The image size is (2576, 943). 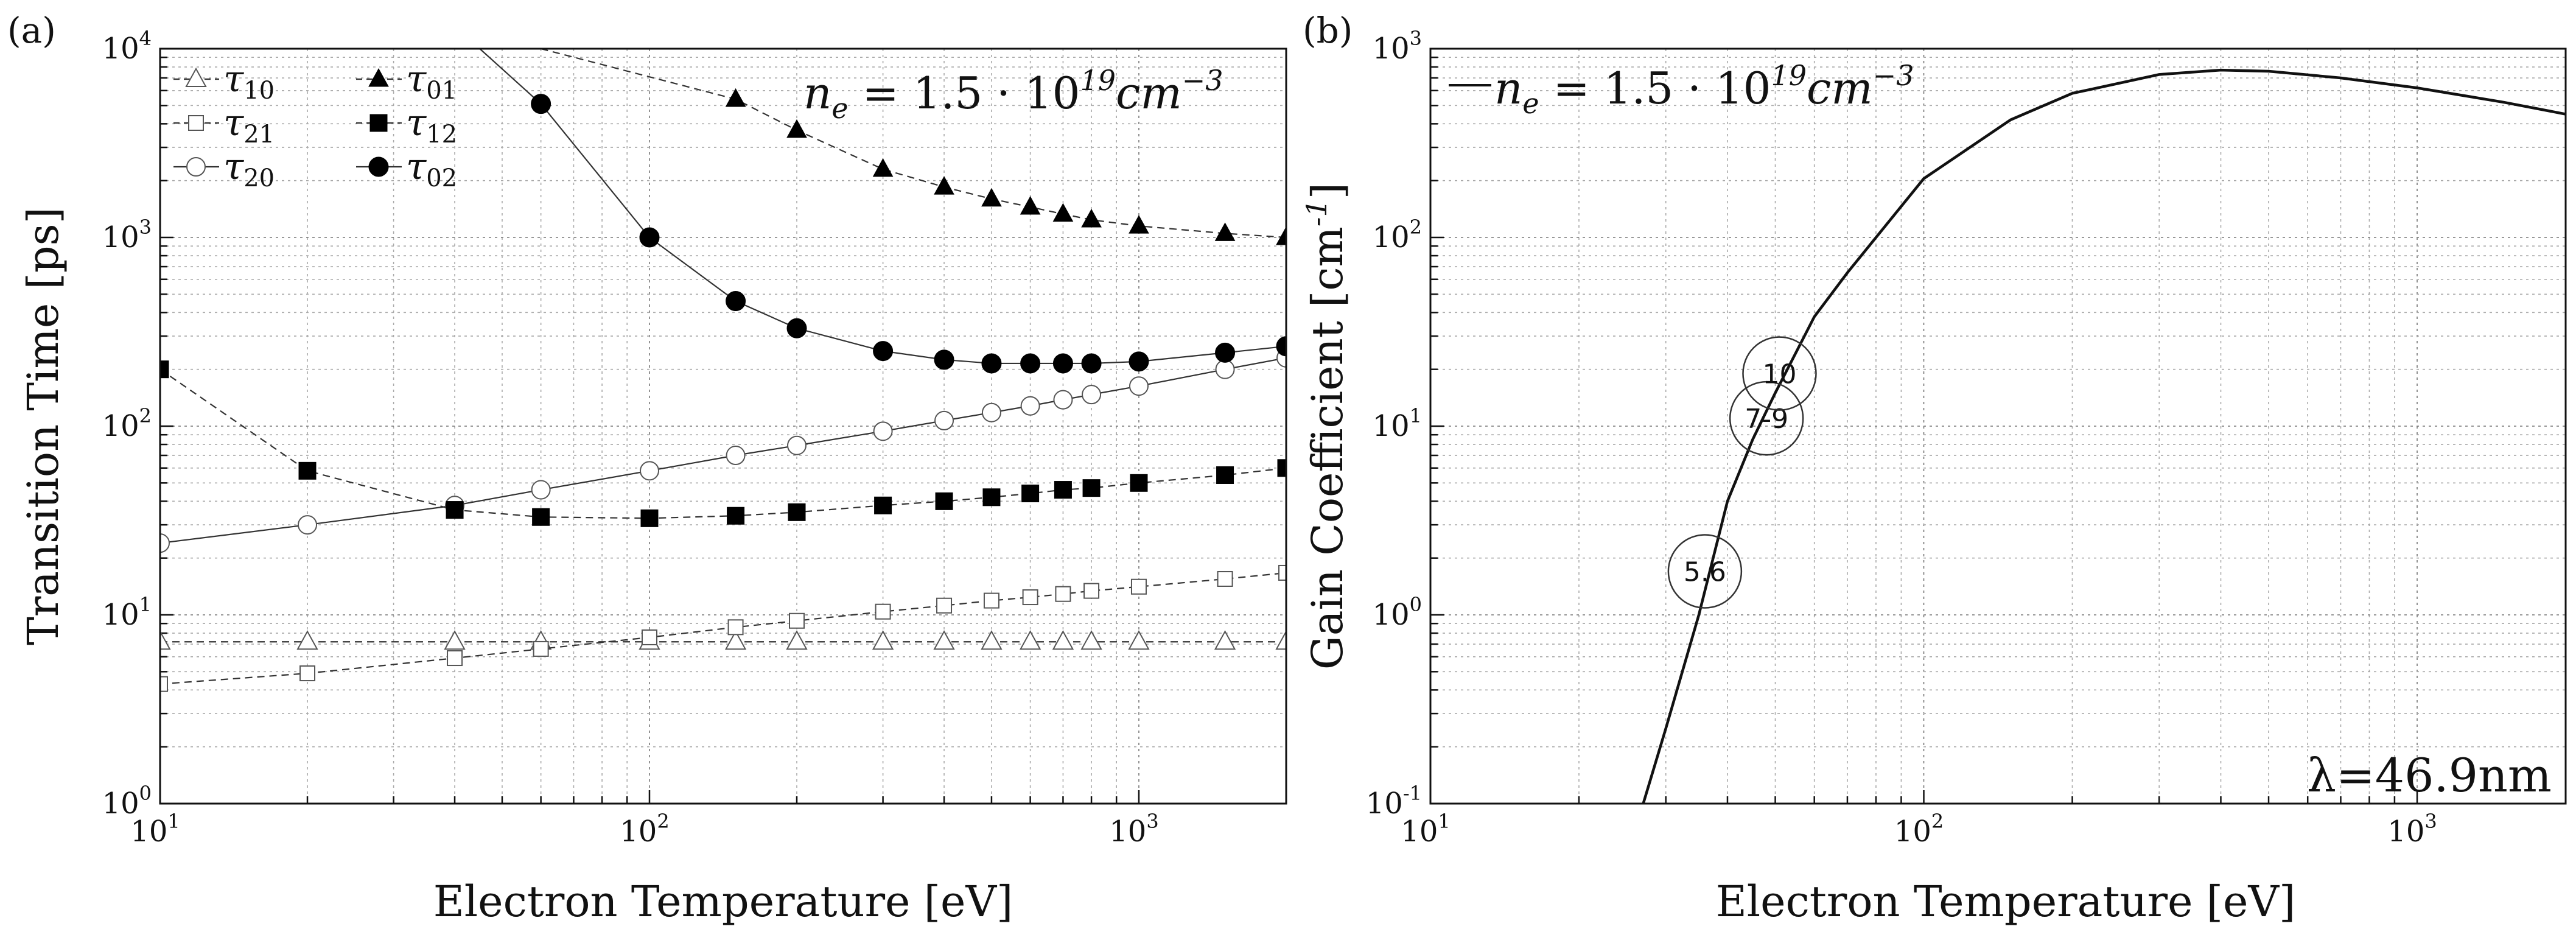 I want to click on panel-a-xtick-label: 10², so click(x=644, y=829).